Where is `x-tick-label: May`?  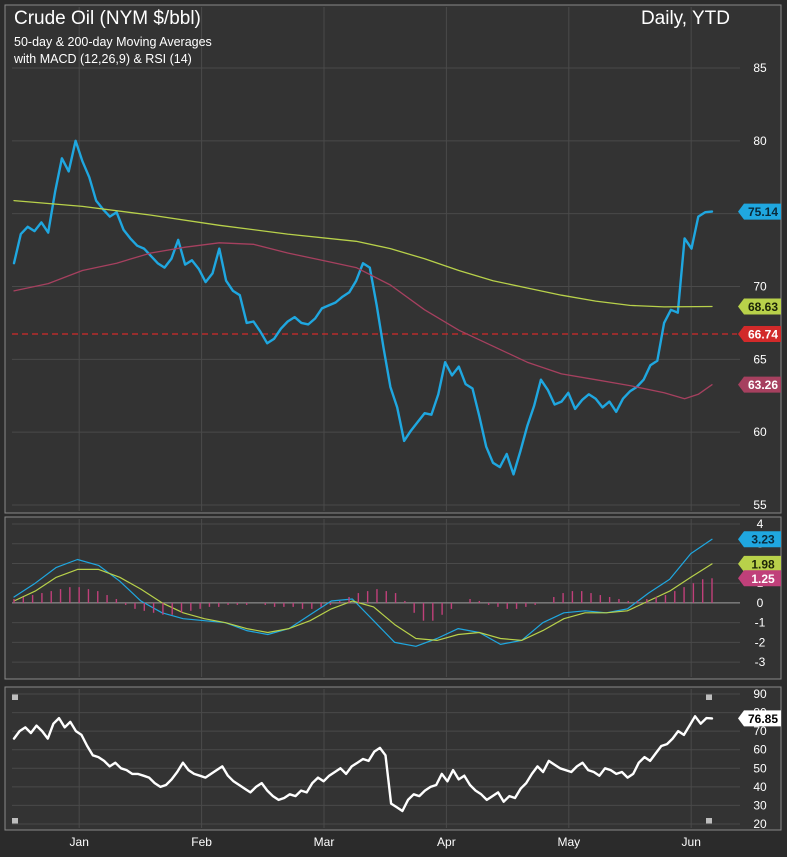
x-tick-label: May is located at coordinates (568, 842).